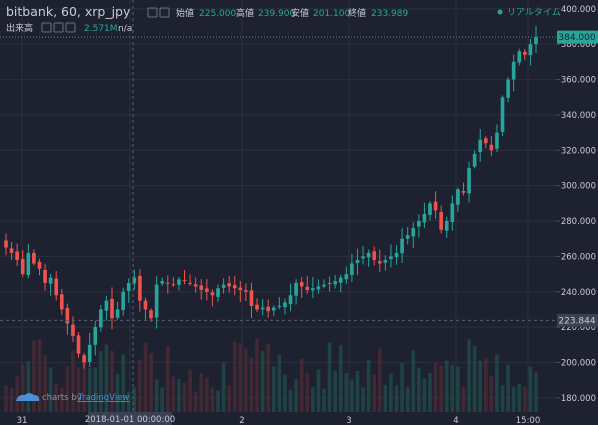  I want to click on crosshair-price-badge, so click(577, 320).